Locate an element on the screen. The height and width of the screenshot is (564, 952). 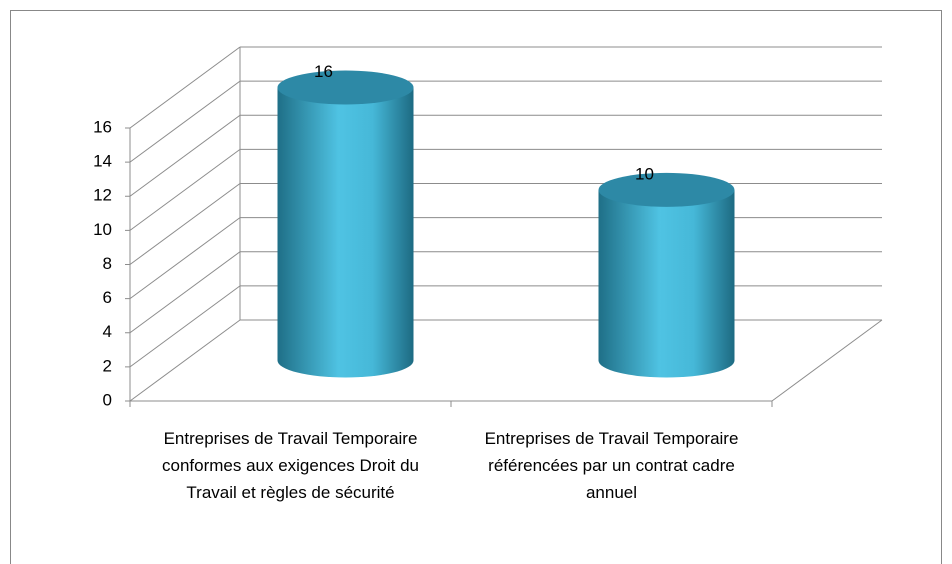
floor-edge is located at coordinates (827, 360).